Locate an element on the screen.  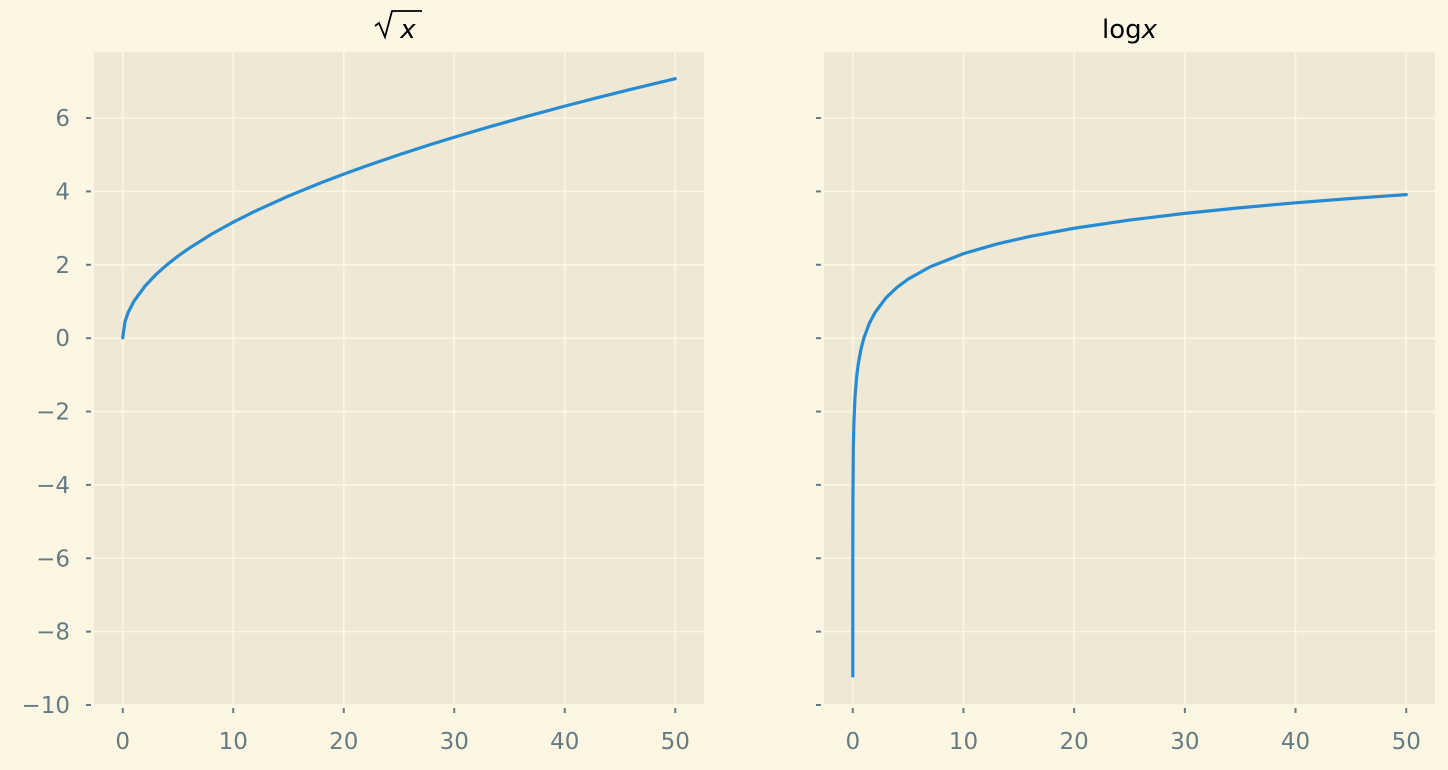
chart-title: x is located at coordinates (407, 30).